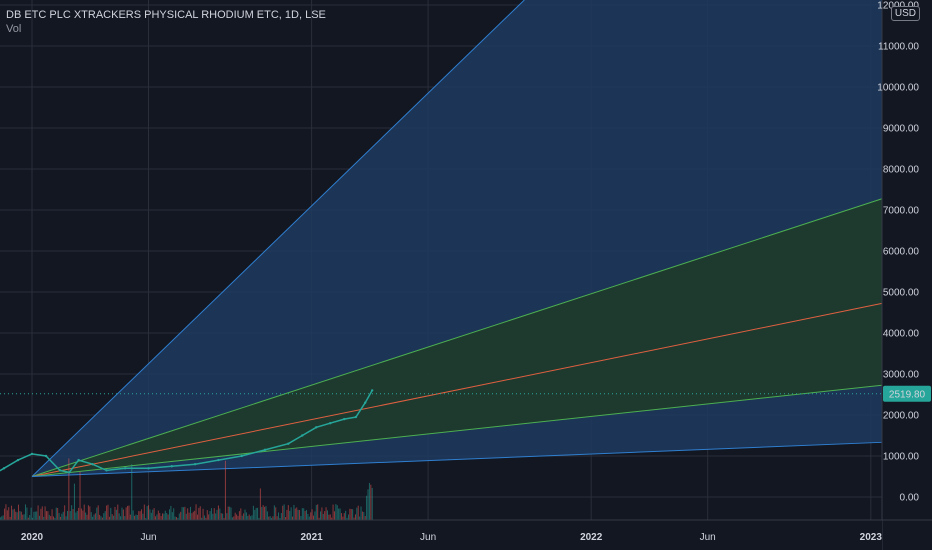 The height and width of the screenshot is (550, 932). What do you see at coordinates (187, 431) in the screenshot?
I see `price-series` at bounding box center [187, 431].